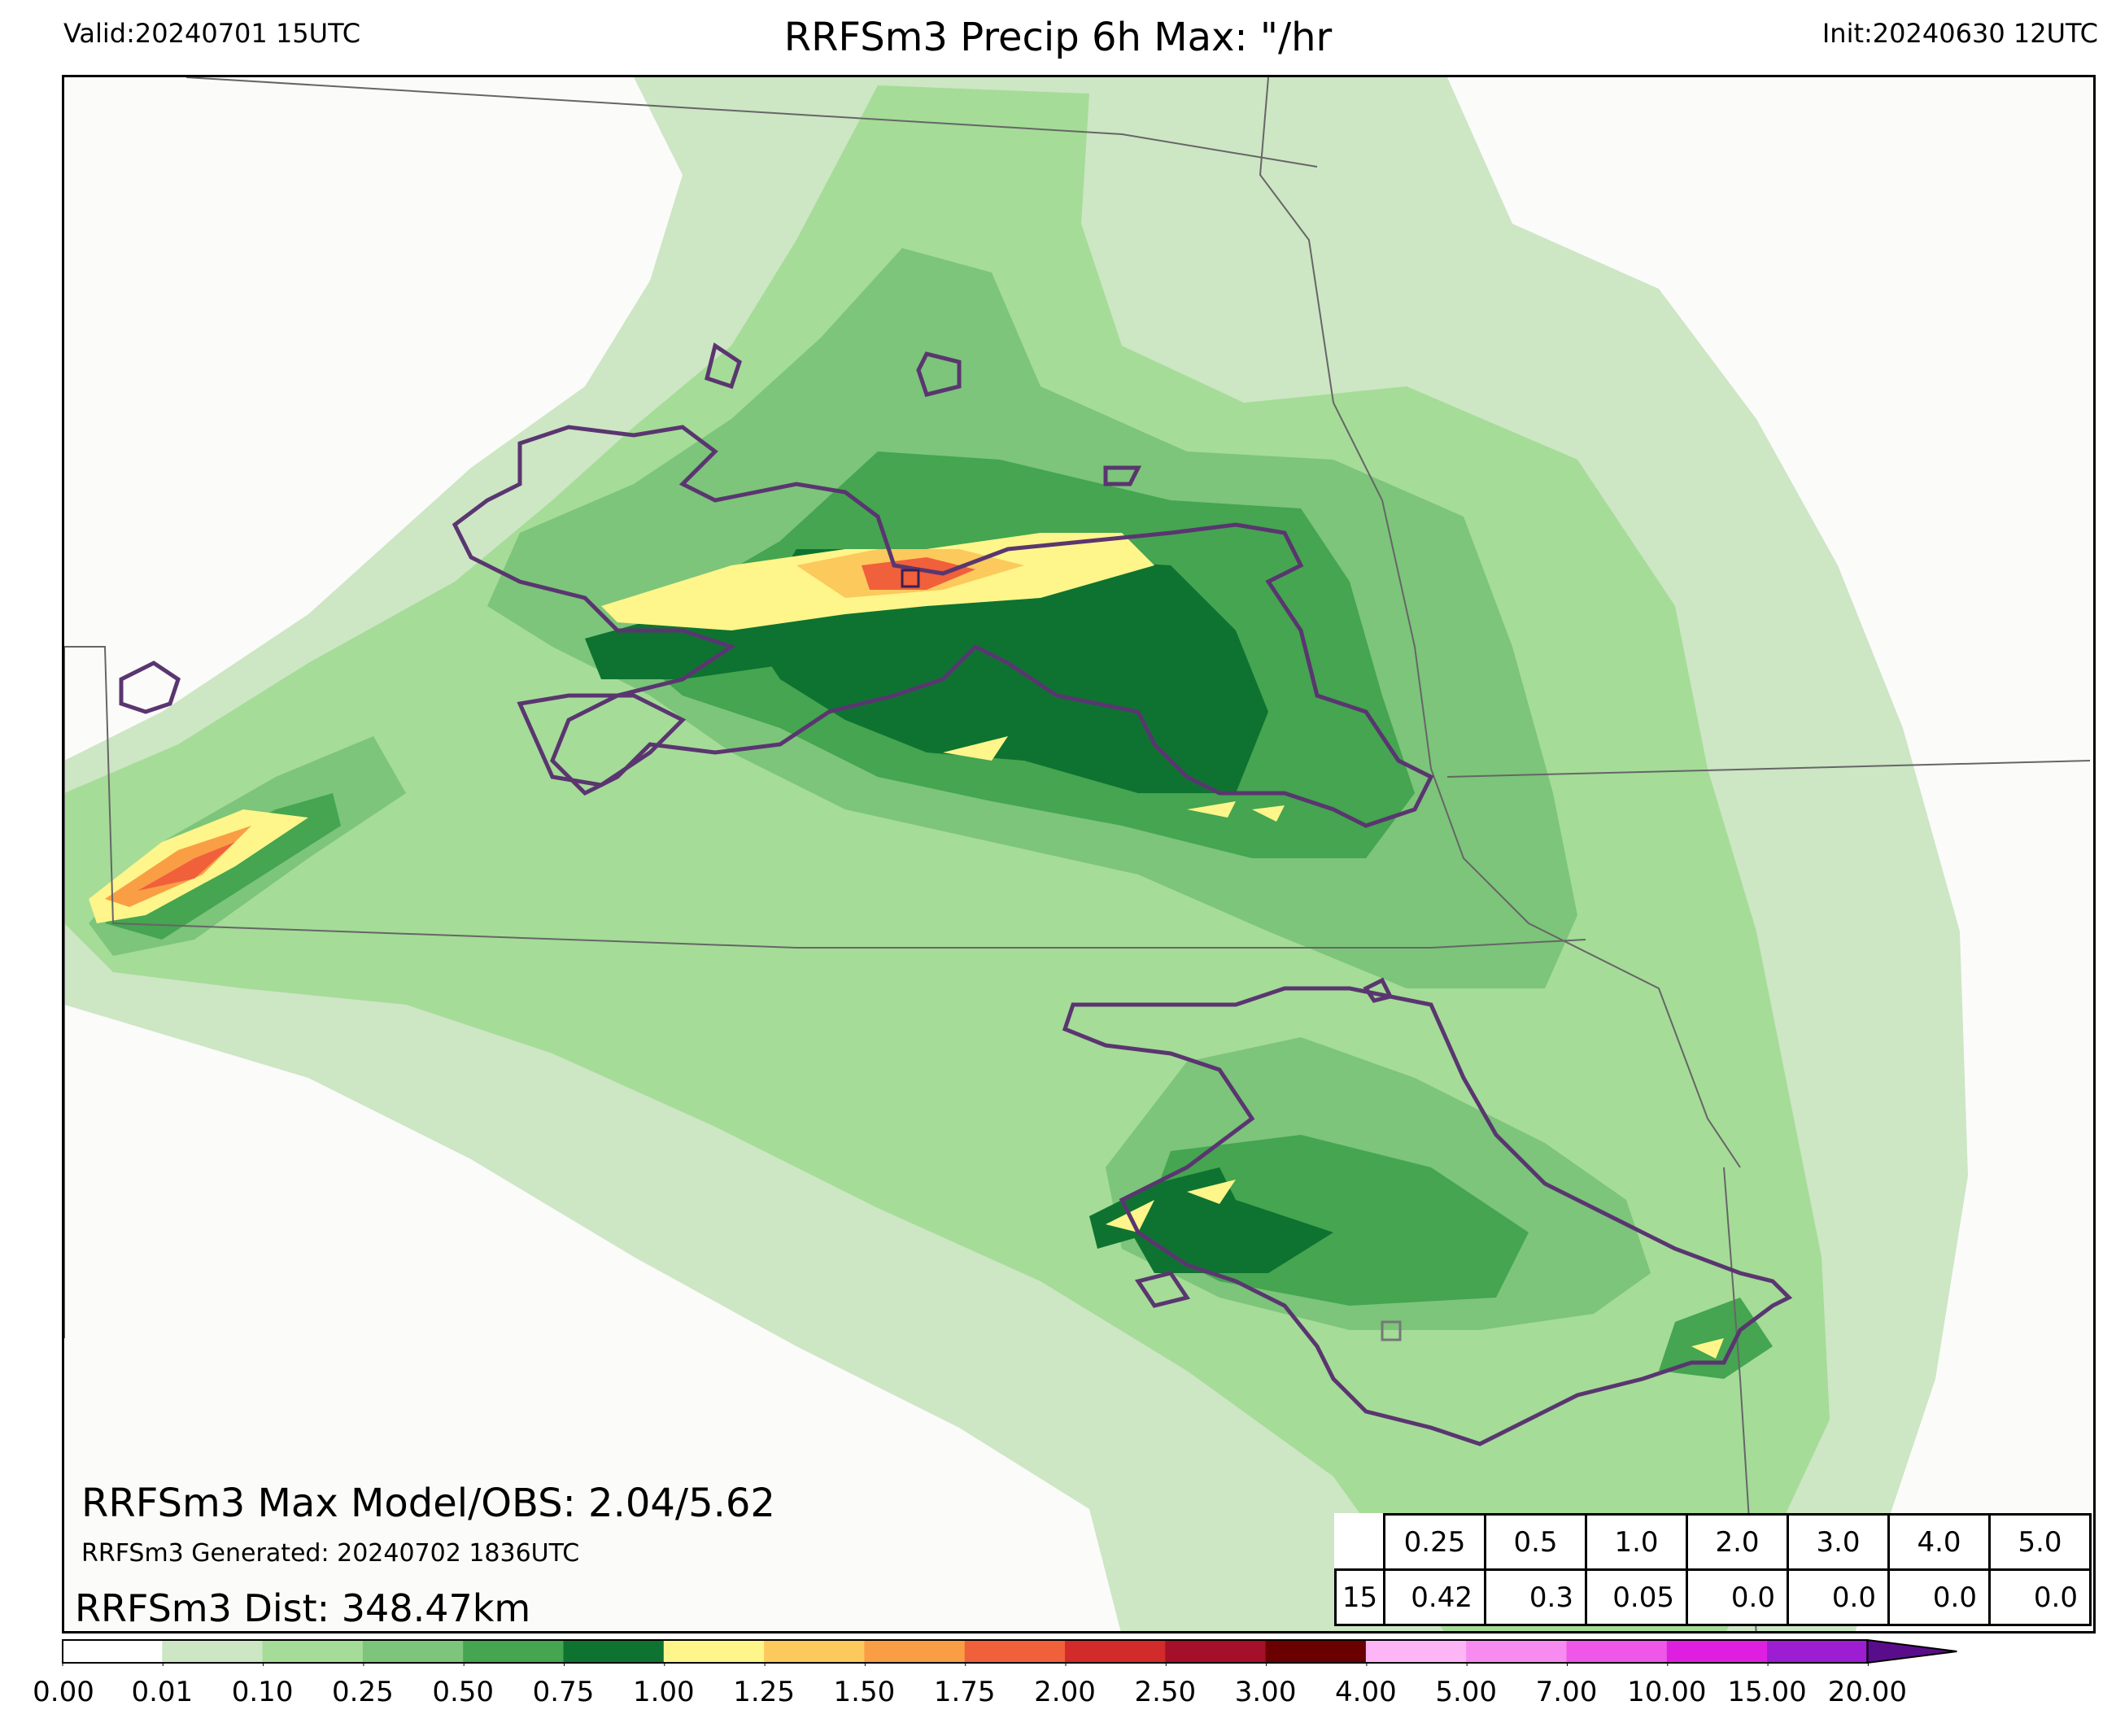 This screenshot has height=1736, width=2116. What do you see at coordinates (1911, 1651) in the screenshot?
I see `colorbar-extend-arrow` at bounding box center [1911, 1651].